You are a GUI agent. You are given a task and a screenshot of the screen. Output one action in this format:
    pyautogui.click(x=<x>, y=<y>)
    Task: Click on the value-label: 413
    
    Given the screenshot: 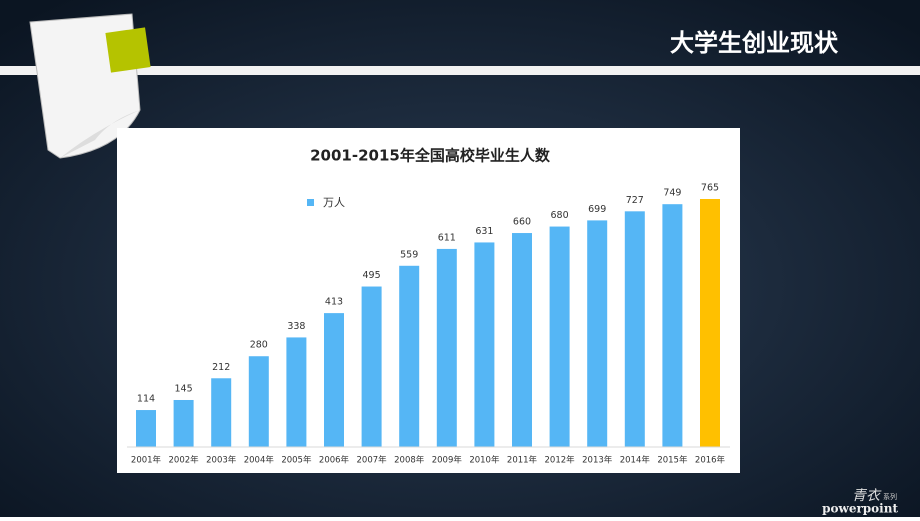 What is the action you would take?
    pyautogui.click(x=334, y=302)
    